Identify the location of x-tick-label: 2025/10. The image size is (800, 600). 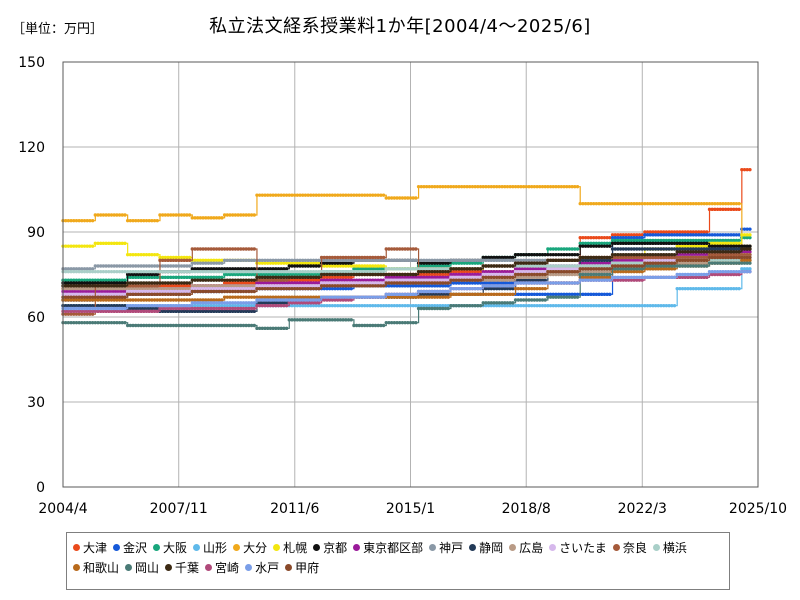
(758, 509).